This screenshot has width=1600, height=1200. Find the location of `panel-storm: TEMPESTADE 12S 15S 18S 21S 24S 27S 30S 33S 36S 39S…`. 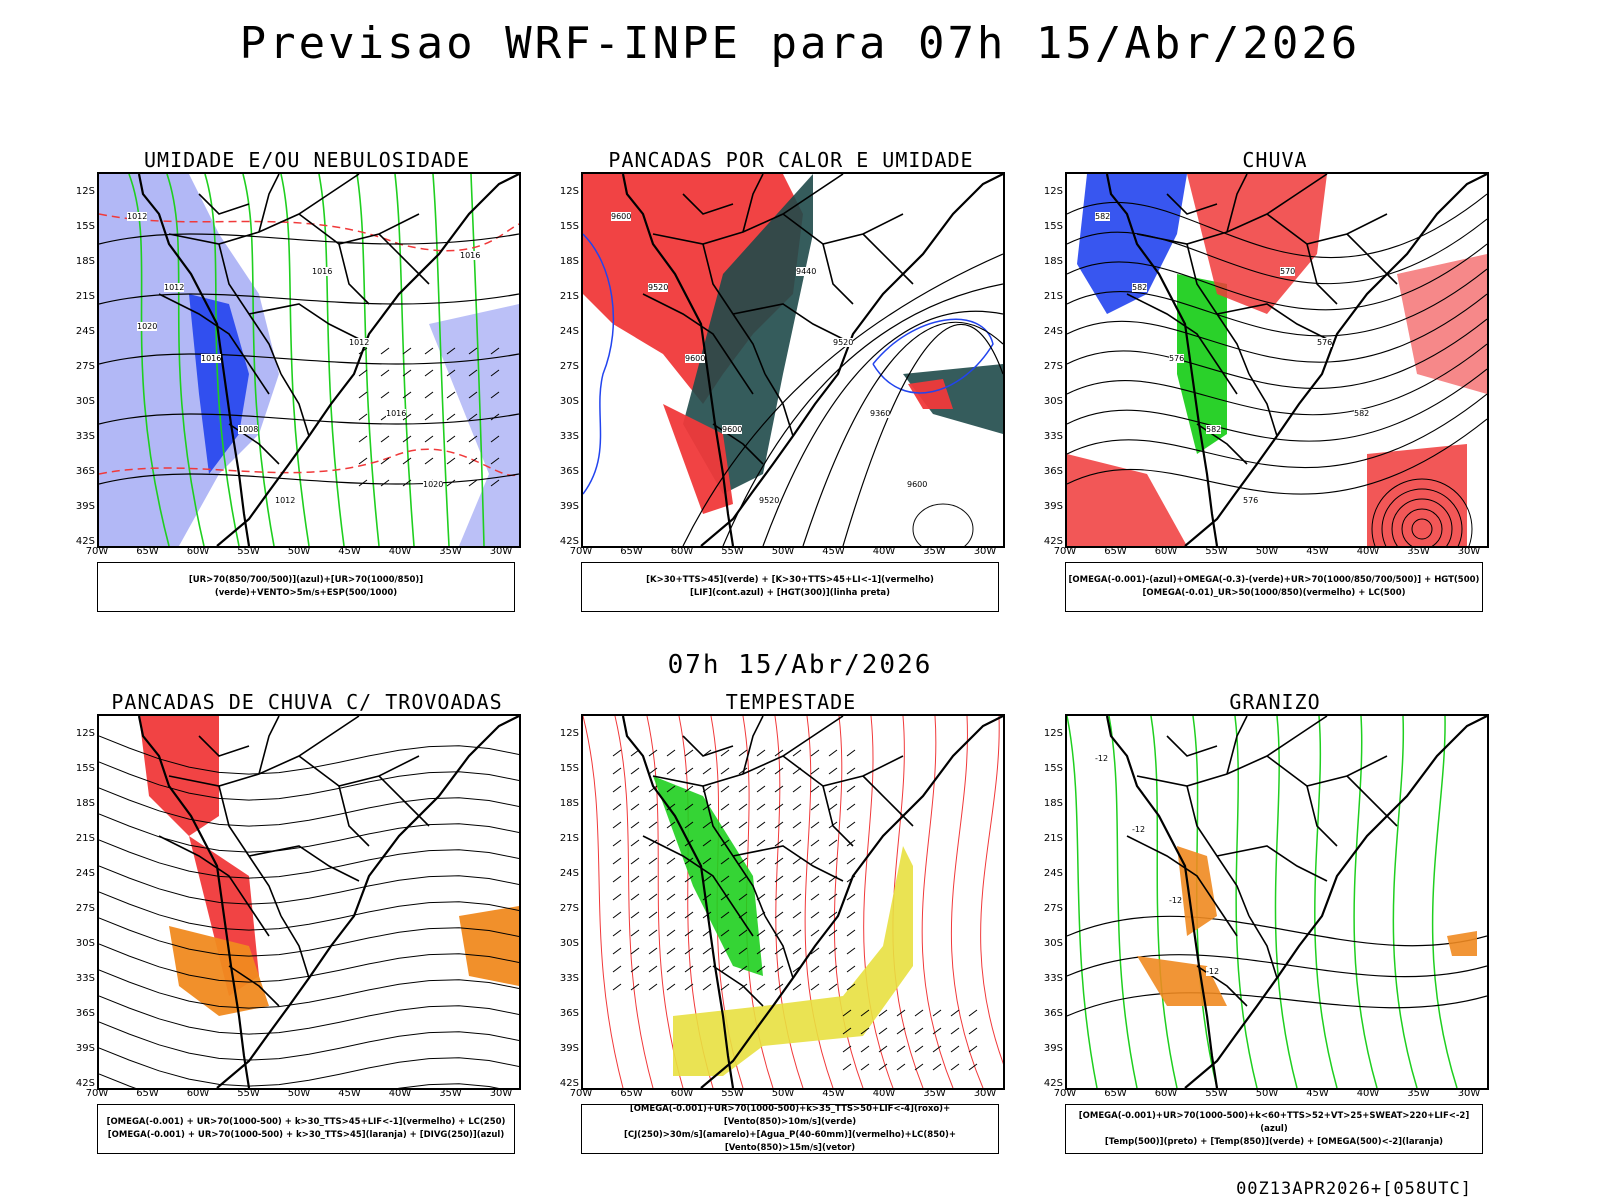

panel-storm: TEMPESTADE 12S 15S 18S 21S 24S 27S 30S 33S 36S 39S… is located at coordinates (801, 925).